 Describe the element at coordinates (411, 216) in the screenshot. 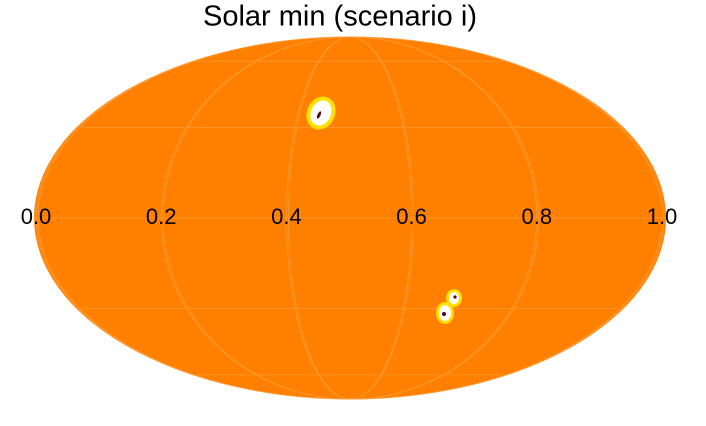

I see `x-tick-label: 0.6` at that location.